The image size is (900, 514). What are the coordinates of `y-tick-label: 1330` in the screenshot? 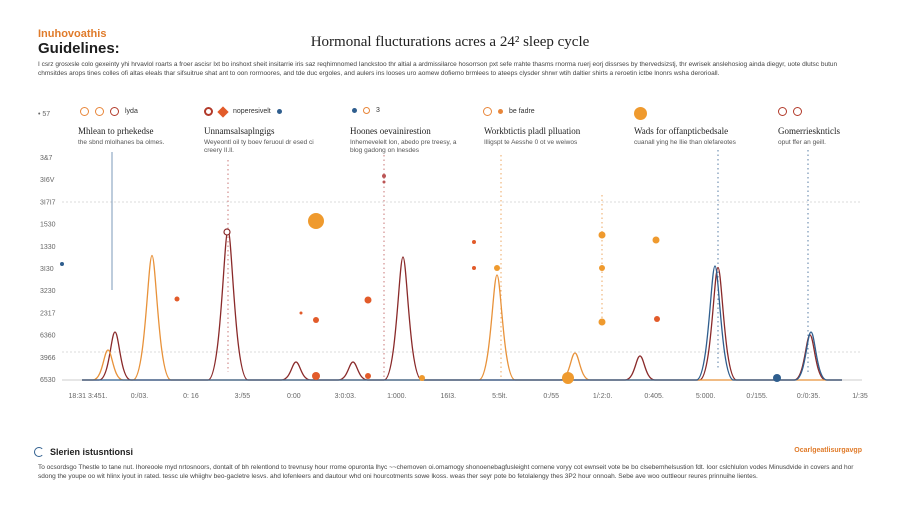 It's located at (48, 247).